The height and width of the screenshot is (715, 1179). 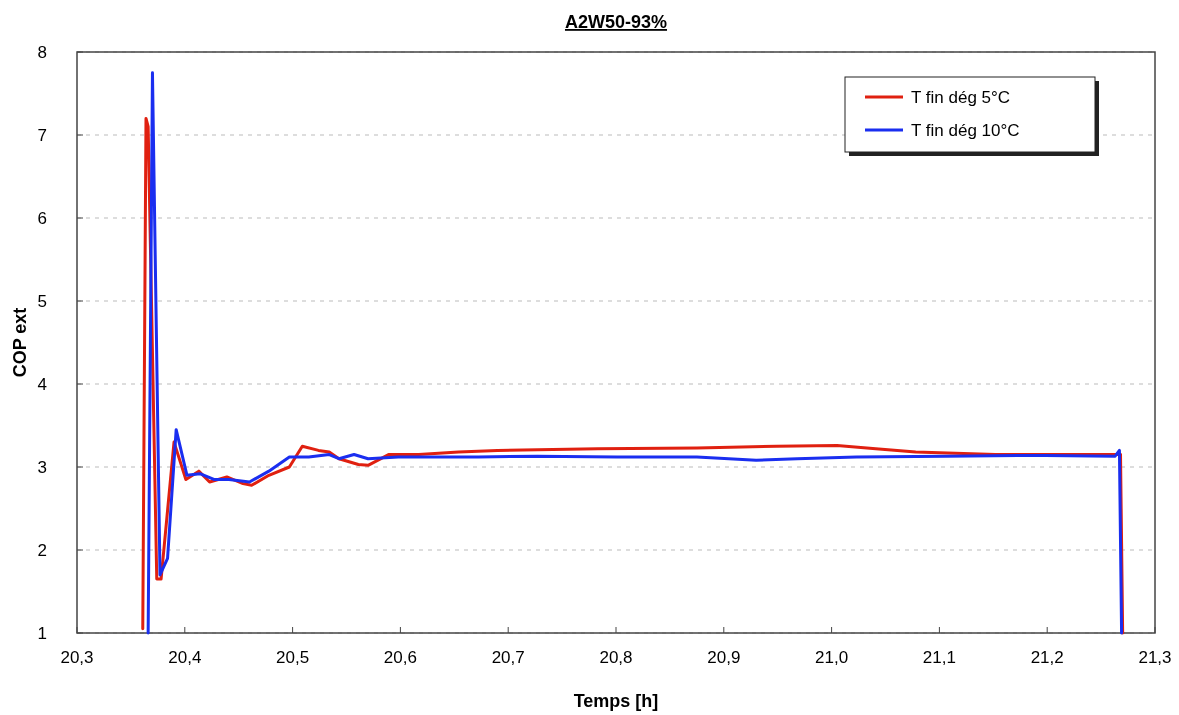 I want to click on x-tick-label: 21,0, so click(x=832, y=657).